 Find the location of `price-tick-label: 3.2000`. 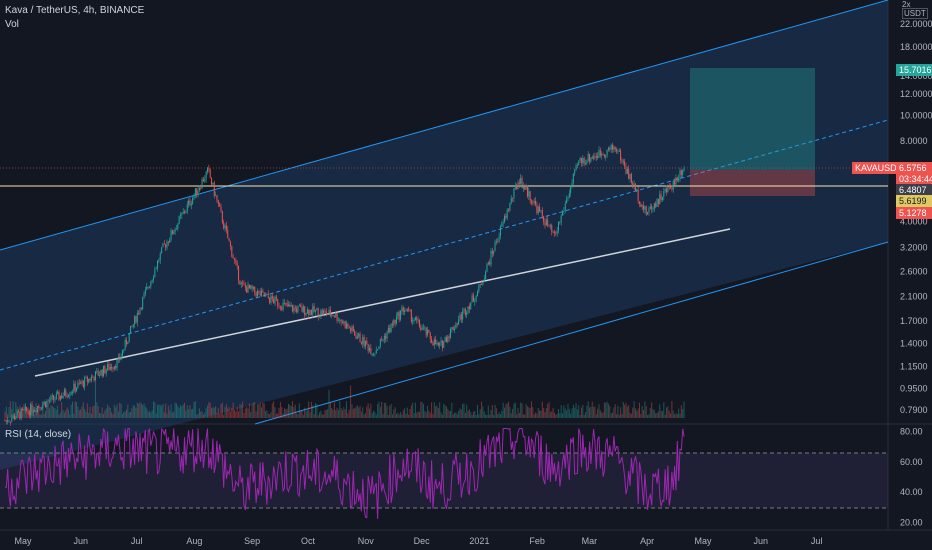

price-tick-label: 3.2000 is located at coordinates (914, 248).